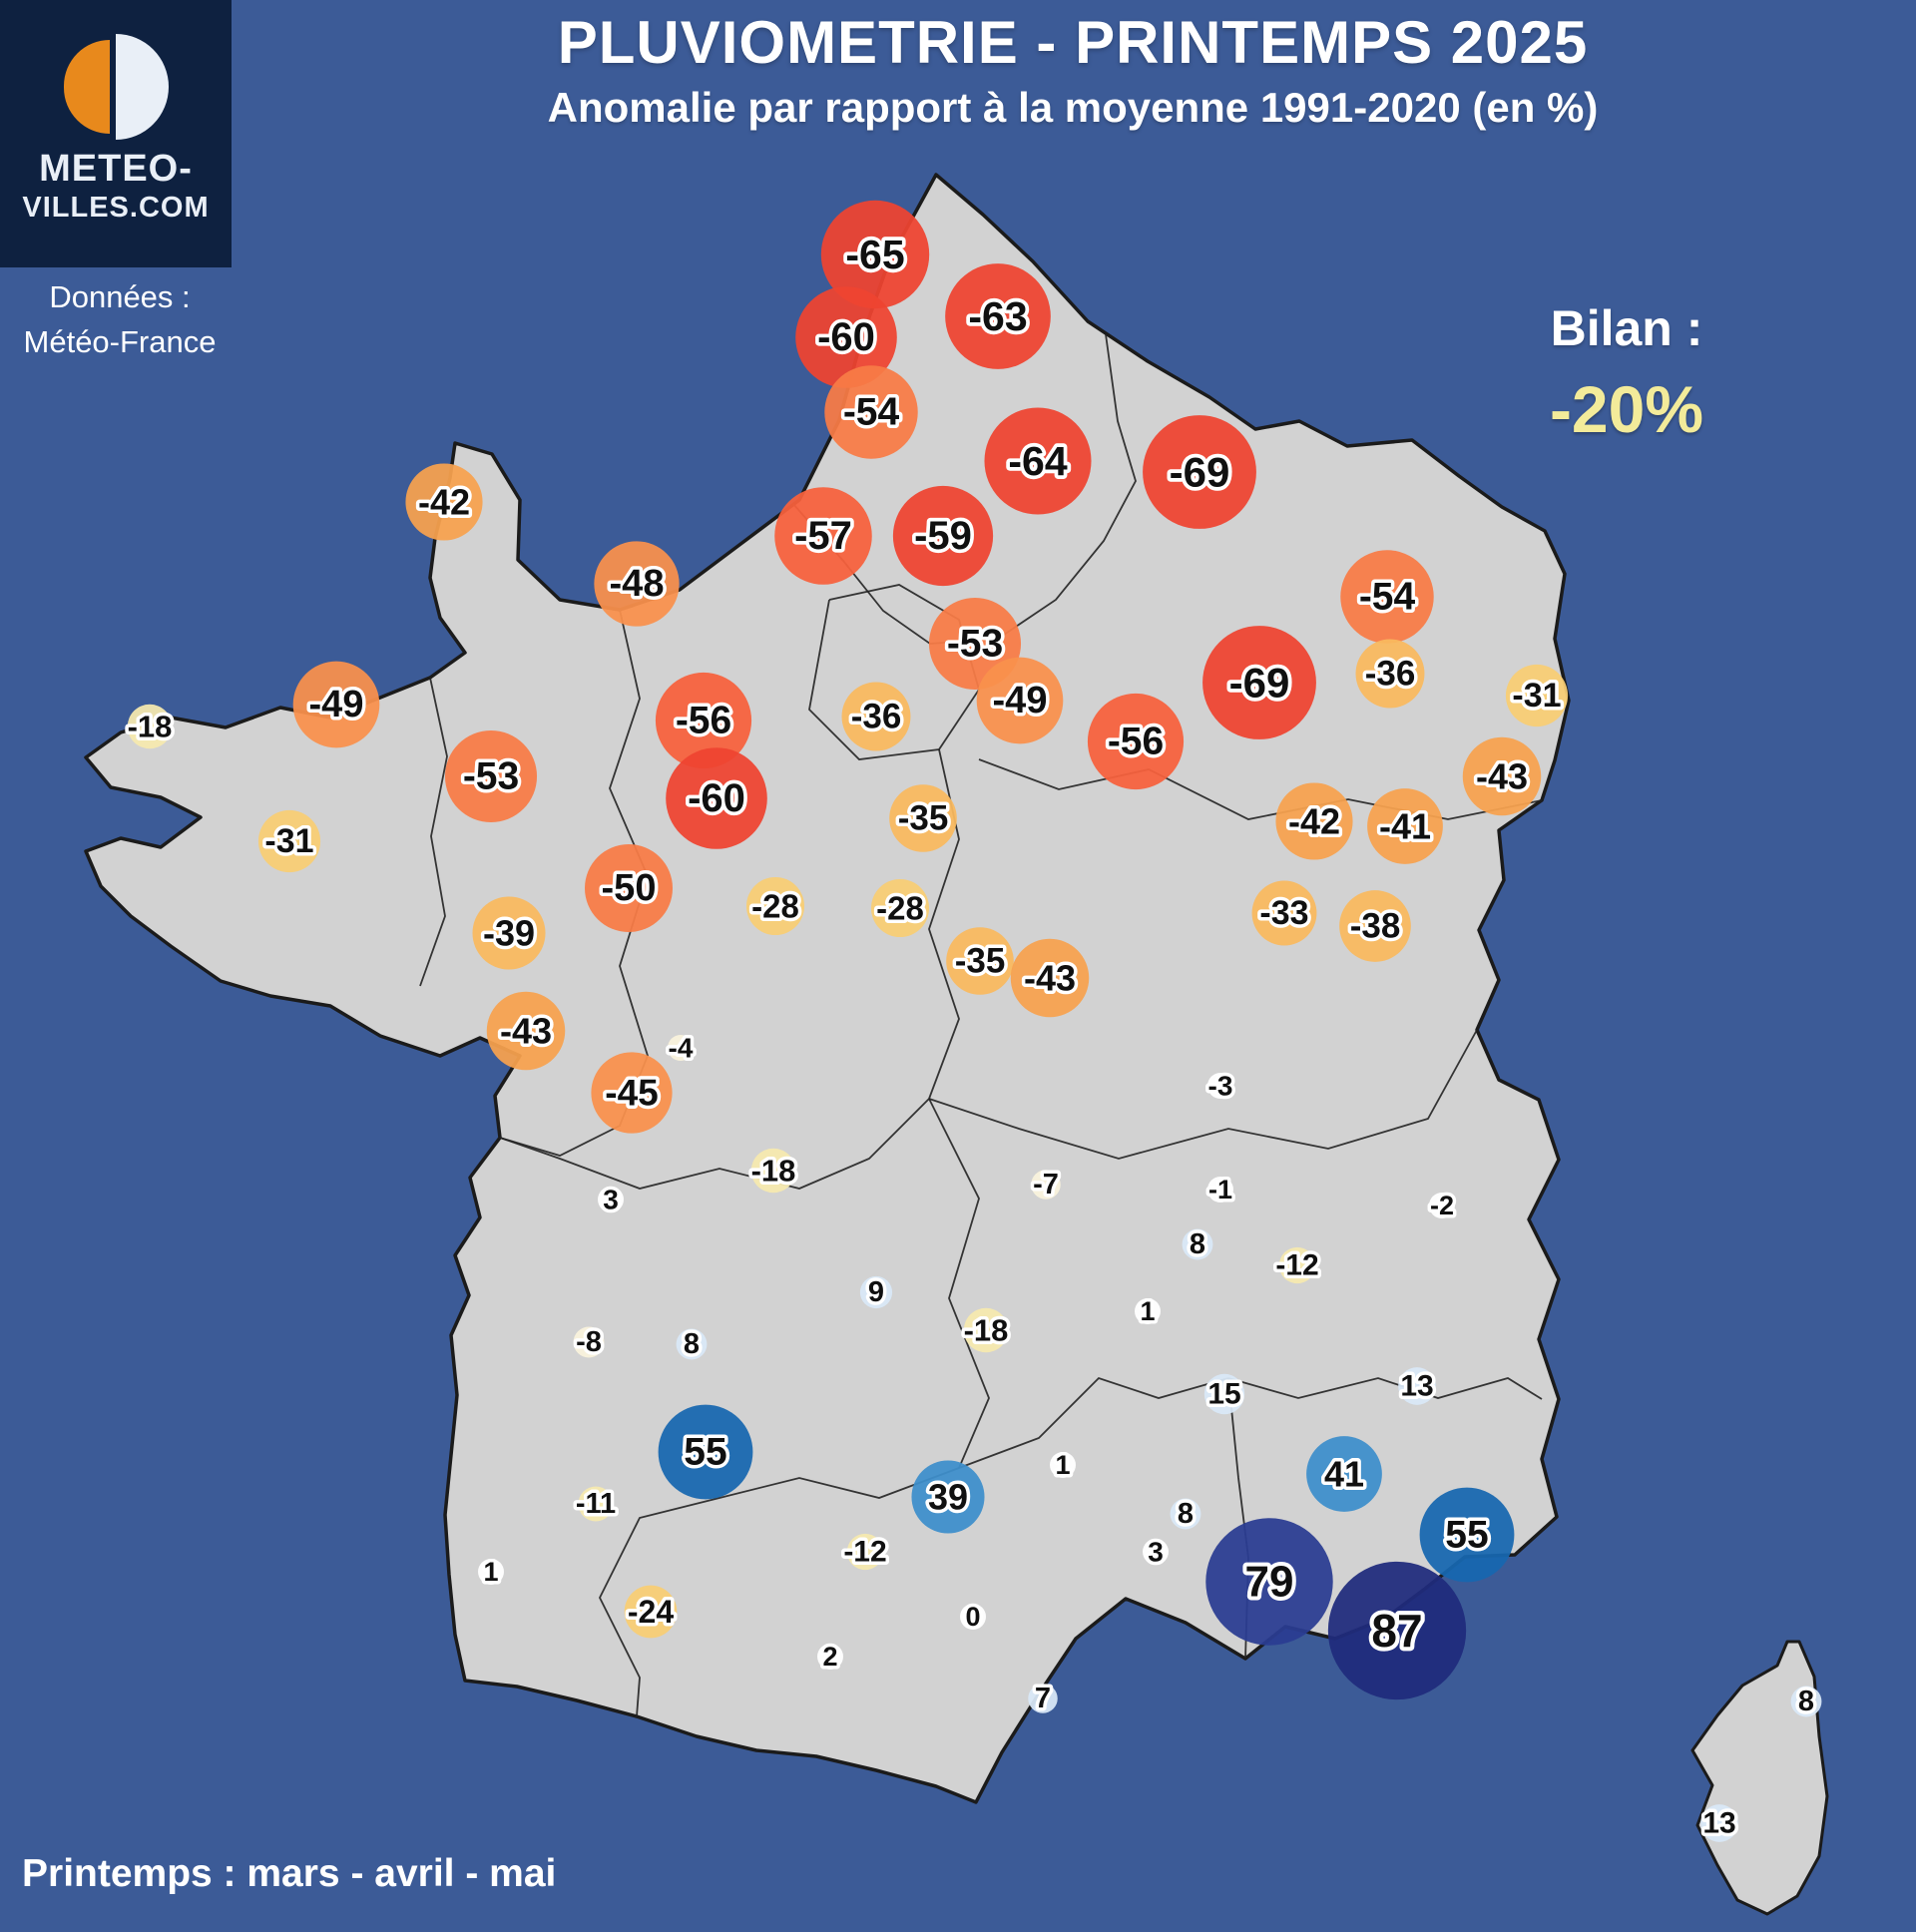 The width and height of the screenshot is (1916, 1932). I want to click on bubble-label: -7, so click(1046, 1185).